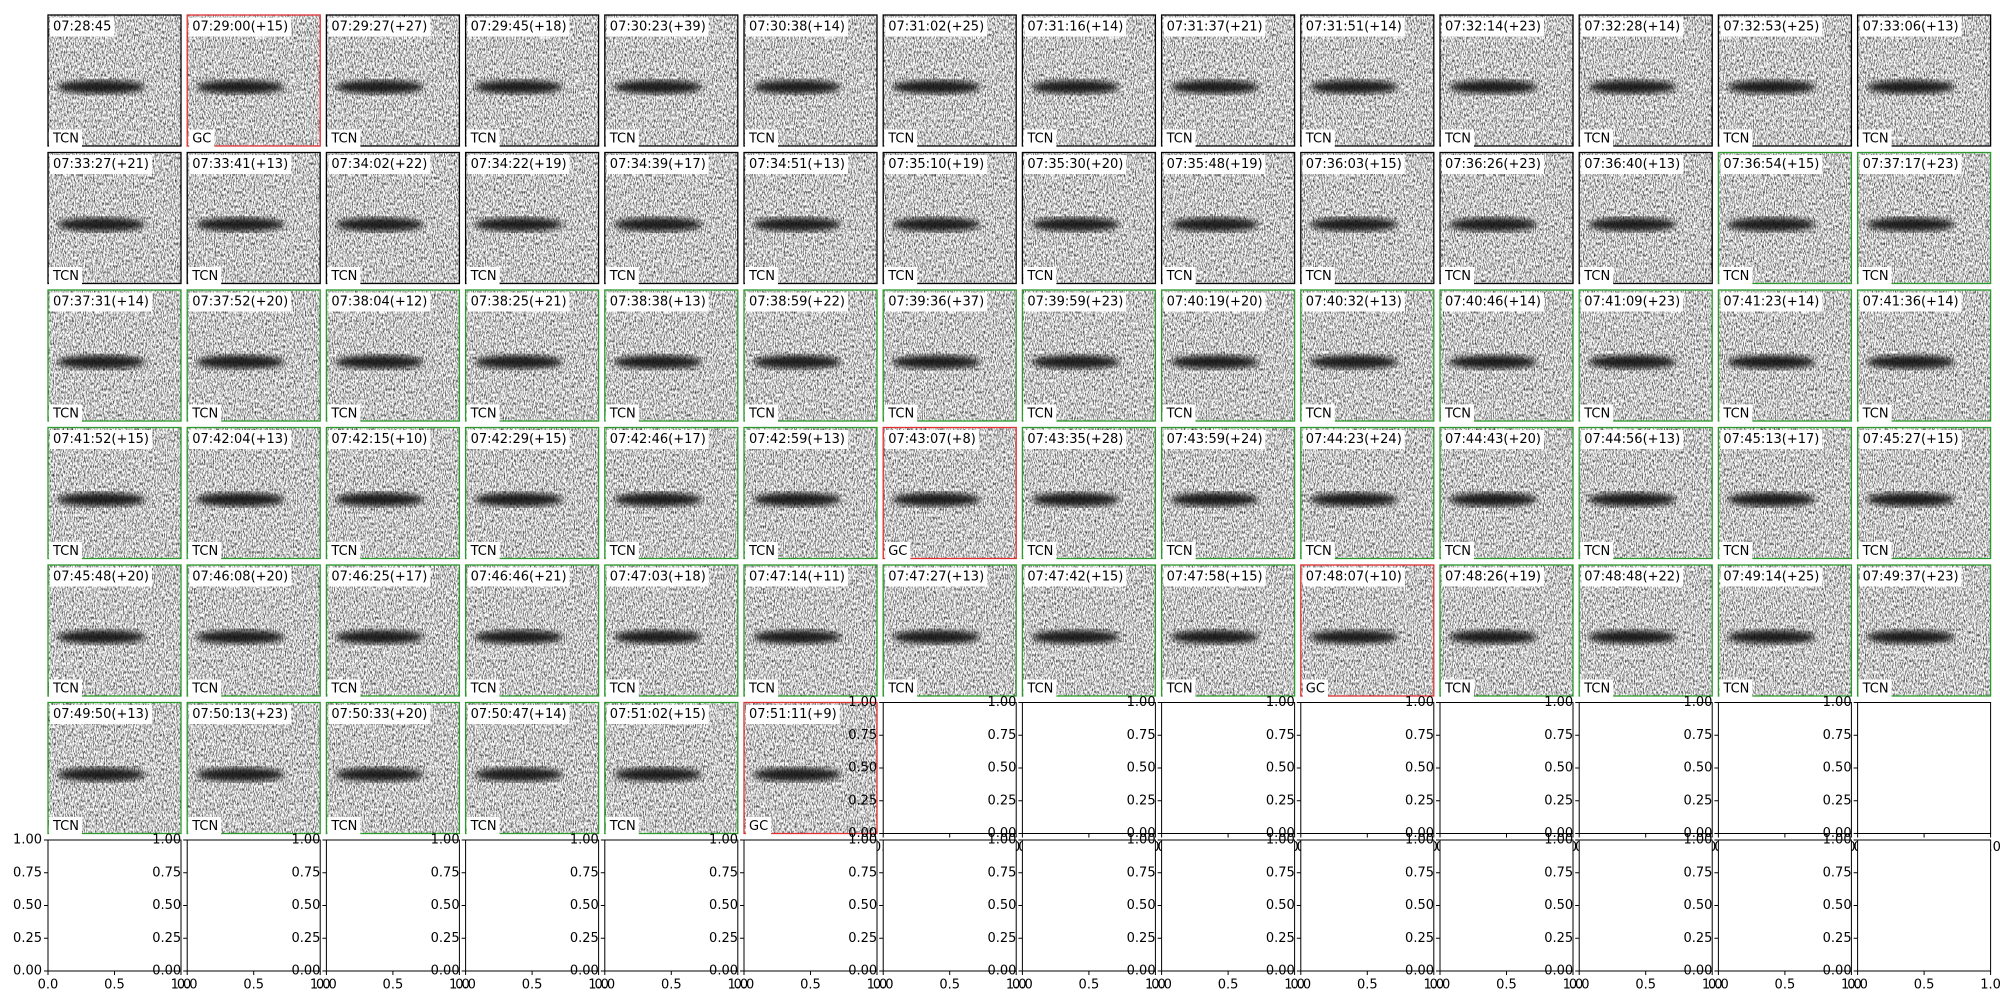 The image size is (2000, 1000). What do you see at coordinates (1089, 493) in the screenshot?
I see `spectrogram-panel: 07:43:35(+28) TCN` at bounding box center [1089, 493].